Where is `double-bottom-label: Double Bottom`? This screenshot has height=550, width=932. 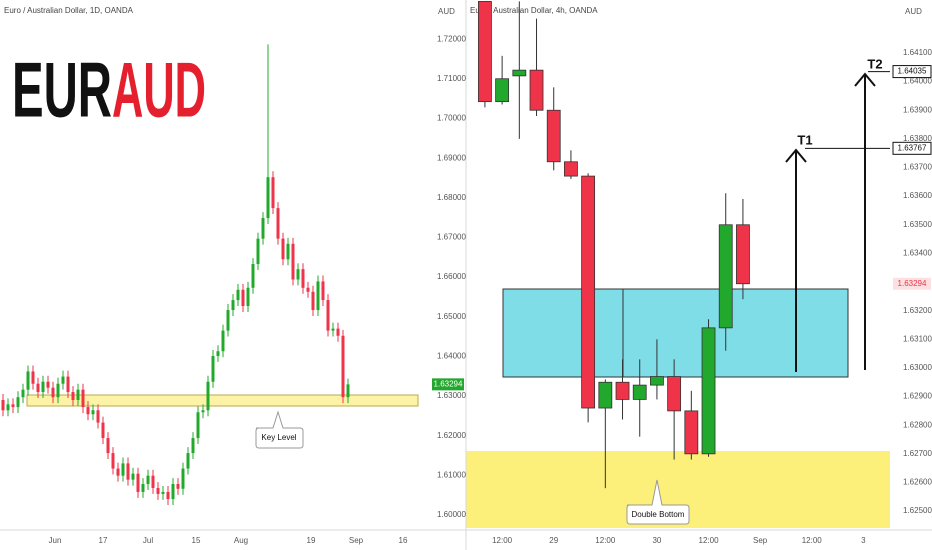
double-bottom-label: Double Bottom is located at coordinates (658, 514).